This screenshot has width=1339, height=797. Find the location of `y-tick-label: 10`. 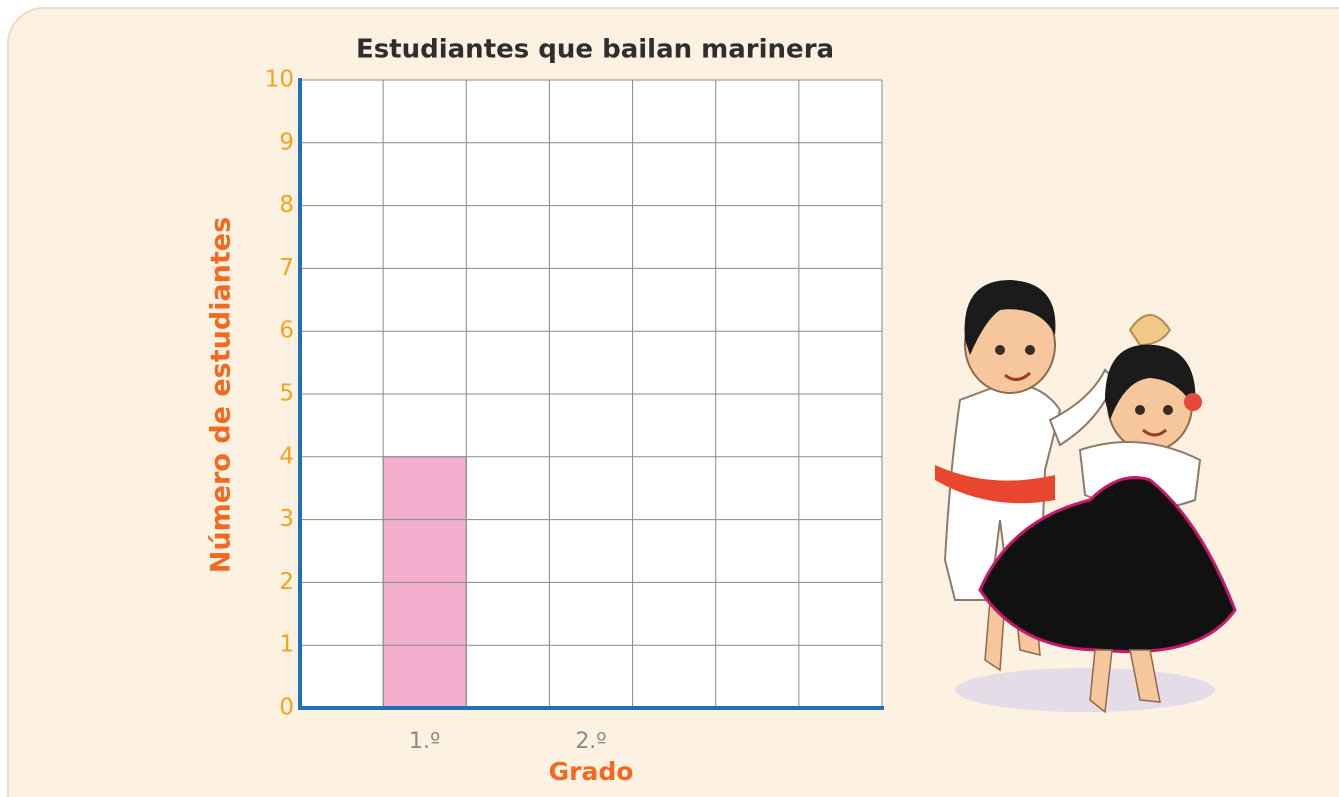

y-tick-label: 10 is located at coordinates (279, 80).